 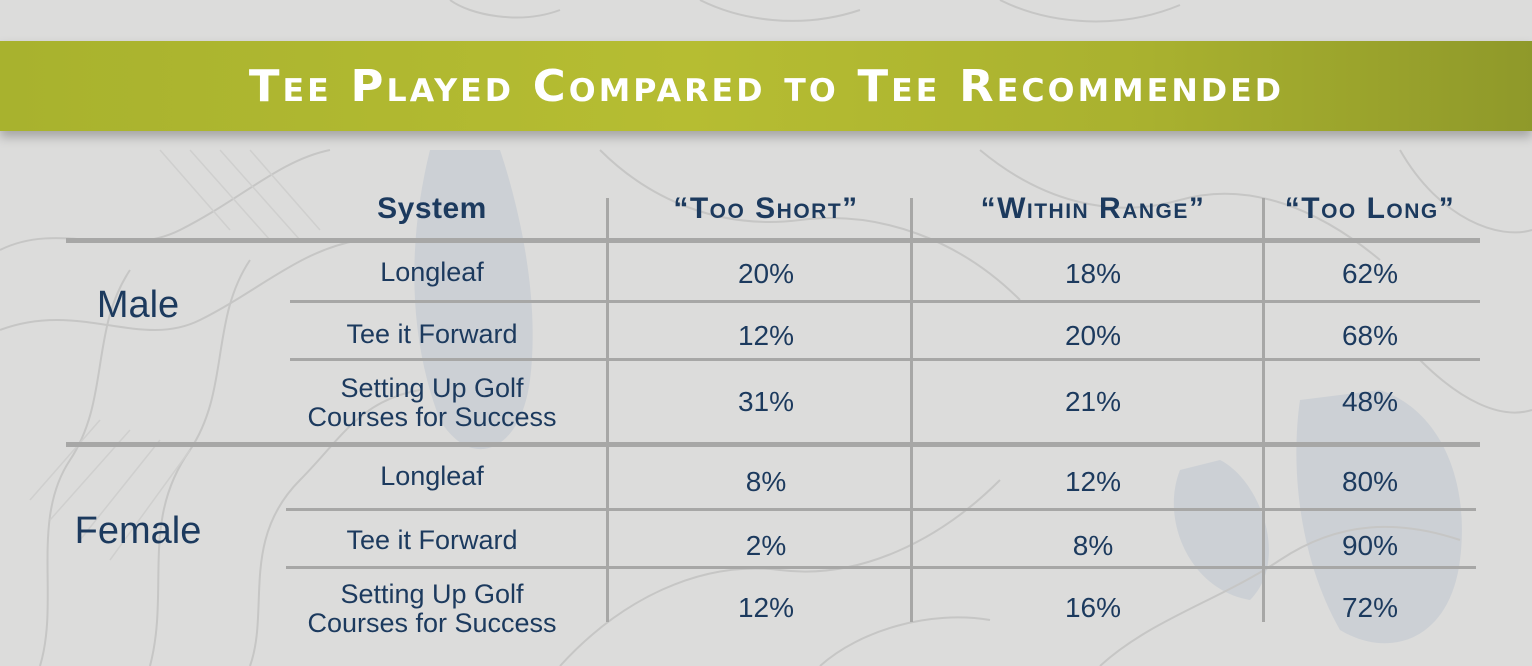 I want to click on cell-too-short: 8%, so click(x=766, y=481).